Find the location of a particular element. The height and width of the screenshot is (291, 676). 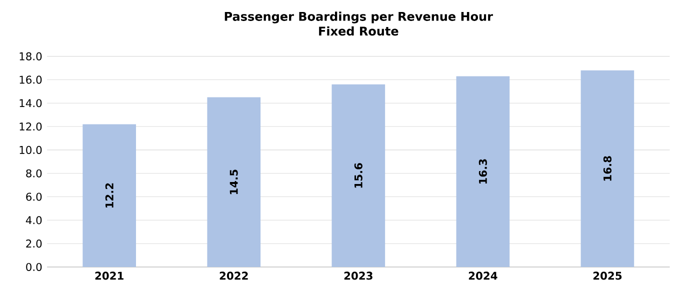

y-tick-label: 10.0 is located at coordinates (31, 150).